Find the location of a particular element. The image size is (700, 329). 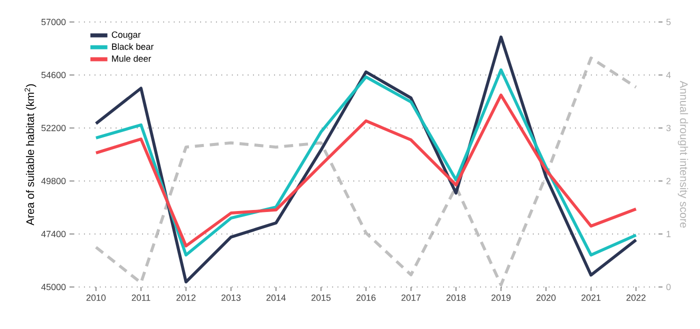

y-axis-title: Area of suitable habitat (km$^{2}$) is located at coordinates (30, 155).